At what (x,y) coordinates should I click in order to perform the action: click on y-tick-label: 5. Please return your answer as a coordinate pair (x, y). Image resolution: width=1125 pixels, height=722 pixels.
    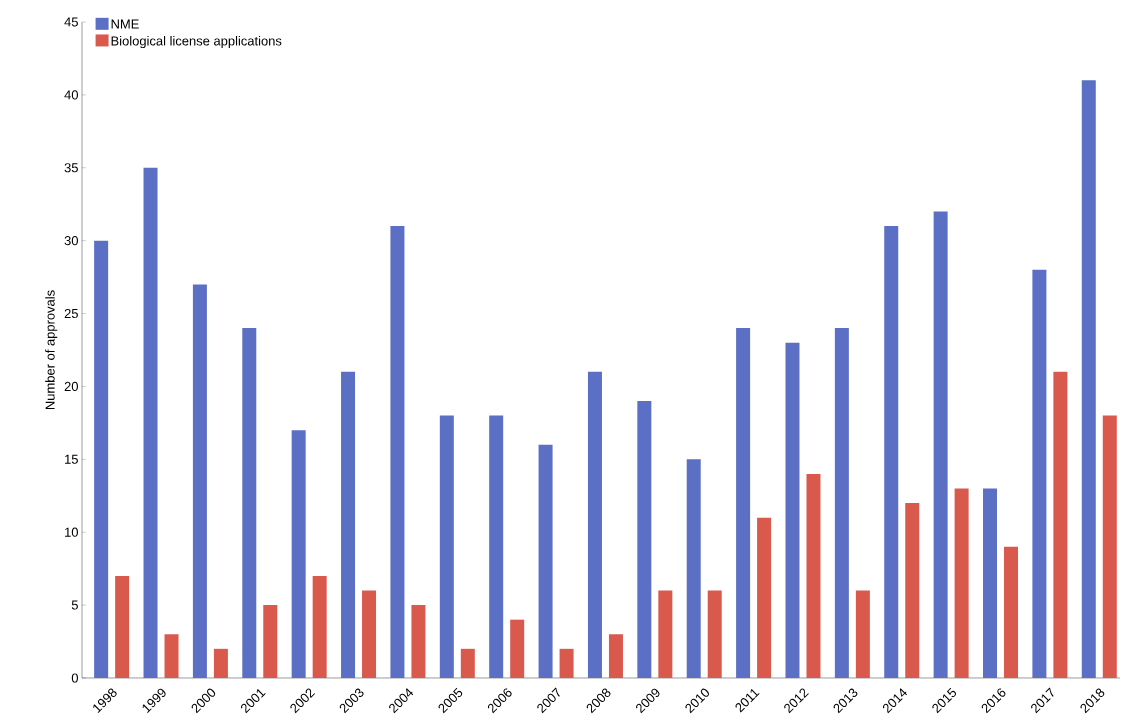
    Looking at the image, I should click on (74, 605).